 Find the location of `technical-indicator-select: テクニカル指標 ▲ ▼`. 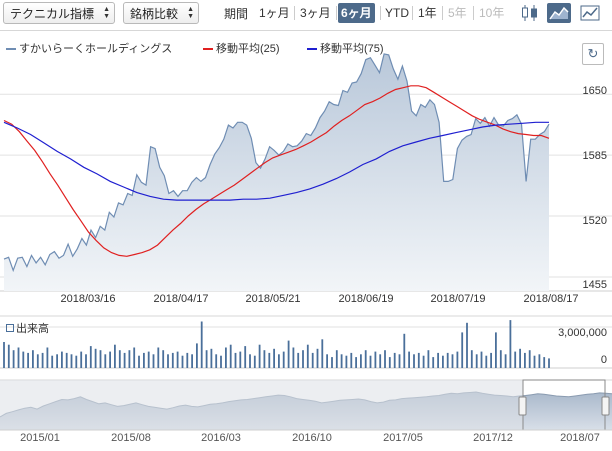

technical-indicator-select: テクニカル指標 ▲ ▼ is located at coordinates (59, 13).